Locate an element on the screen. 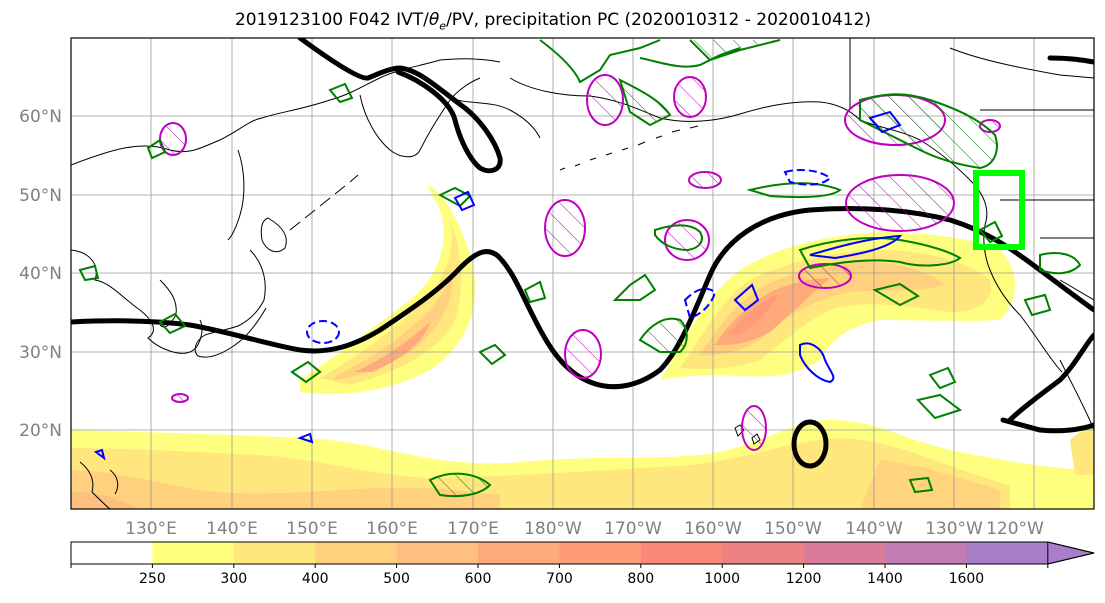 This screenshot has height=603, width=1105. latitude-labels: 60°N 50°N 40°N 30°N 20°N is located at coordinates (40, 274).